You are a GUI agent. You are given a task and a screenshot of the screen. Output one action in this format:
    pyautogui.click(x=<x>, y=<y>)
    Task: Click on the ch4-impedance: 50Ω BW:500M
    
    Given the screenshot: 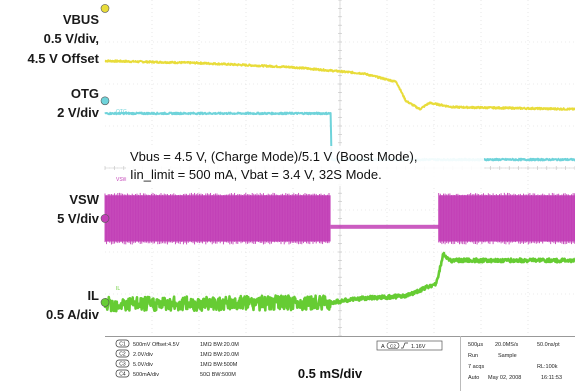 What is the action you would take?
    pyautogui.click(x=218, y=375)
    